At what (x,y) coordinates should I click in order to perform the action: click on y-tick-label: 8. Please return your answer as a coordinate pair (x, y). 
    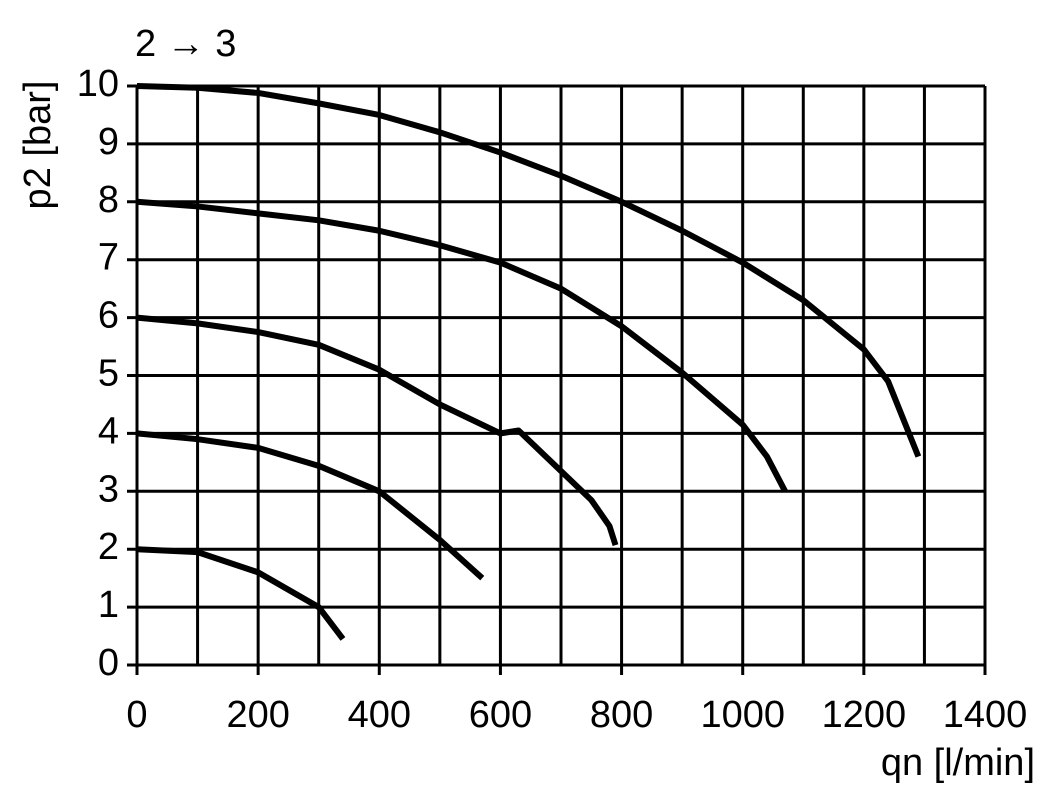
    Looking at the image, I should click on (108, 200).